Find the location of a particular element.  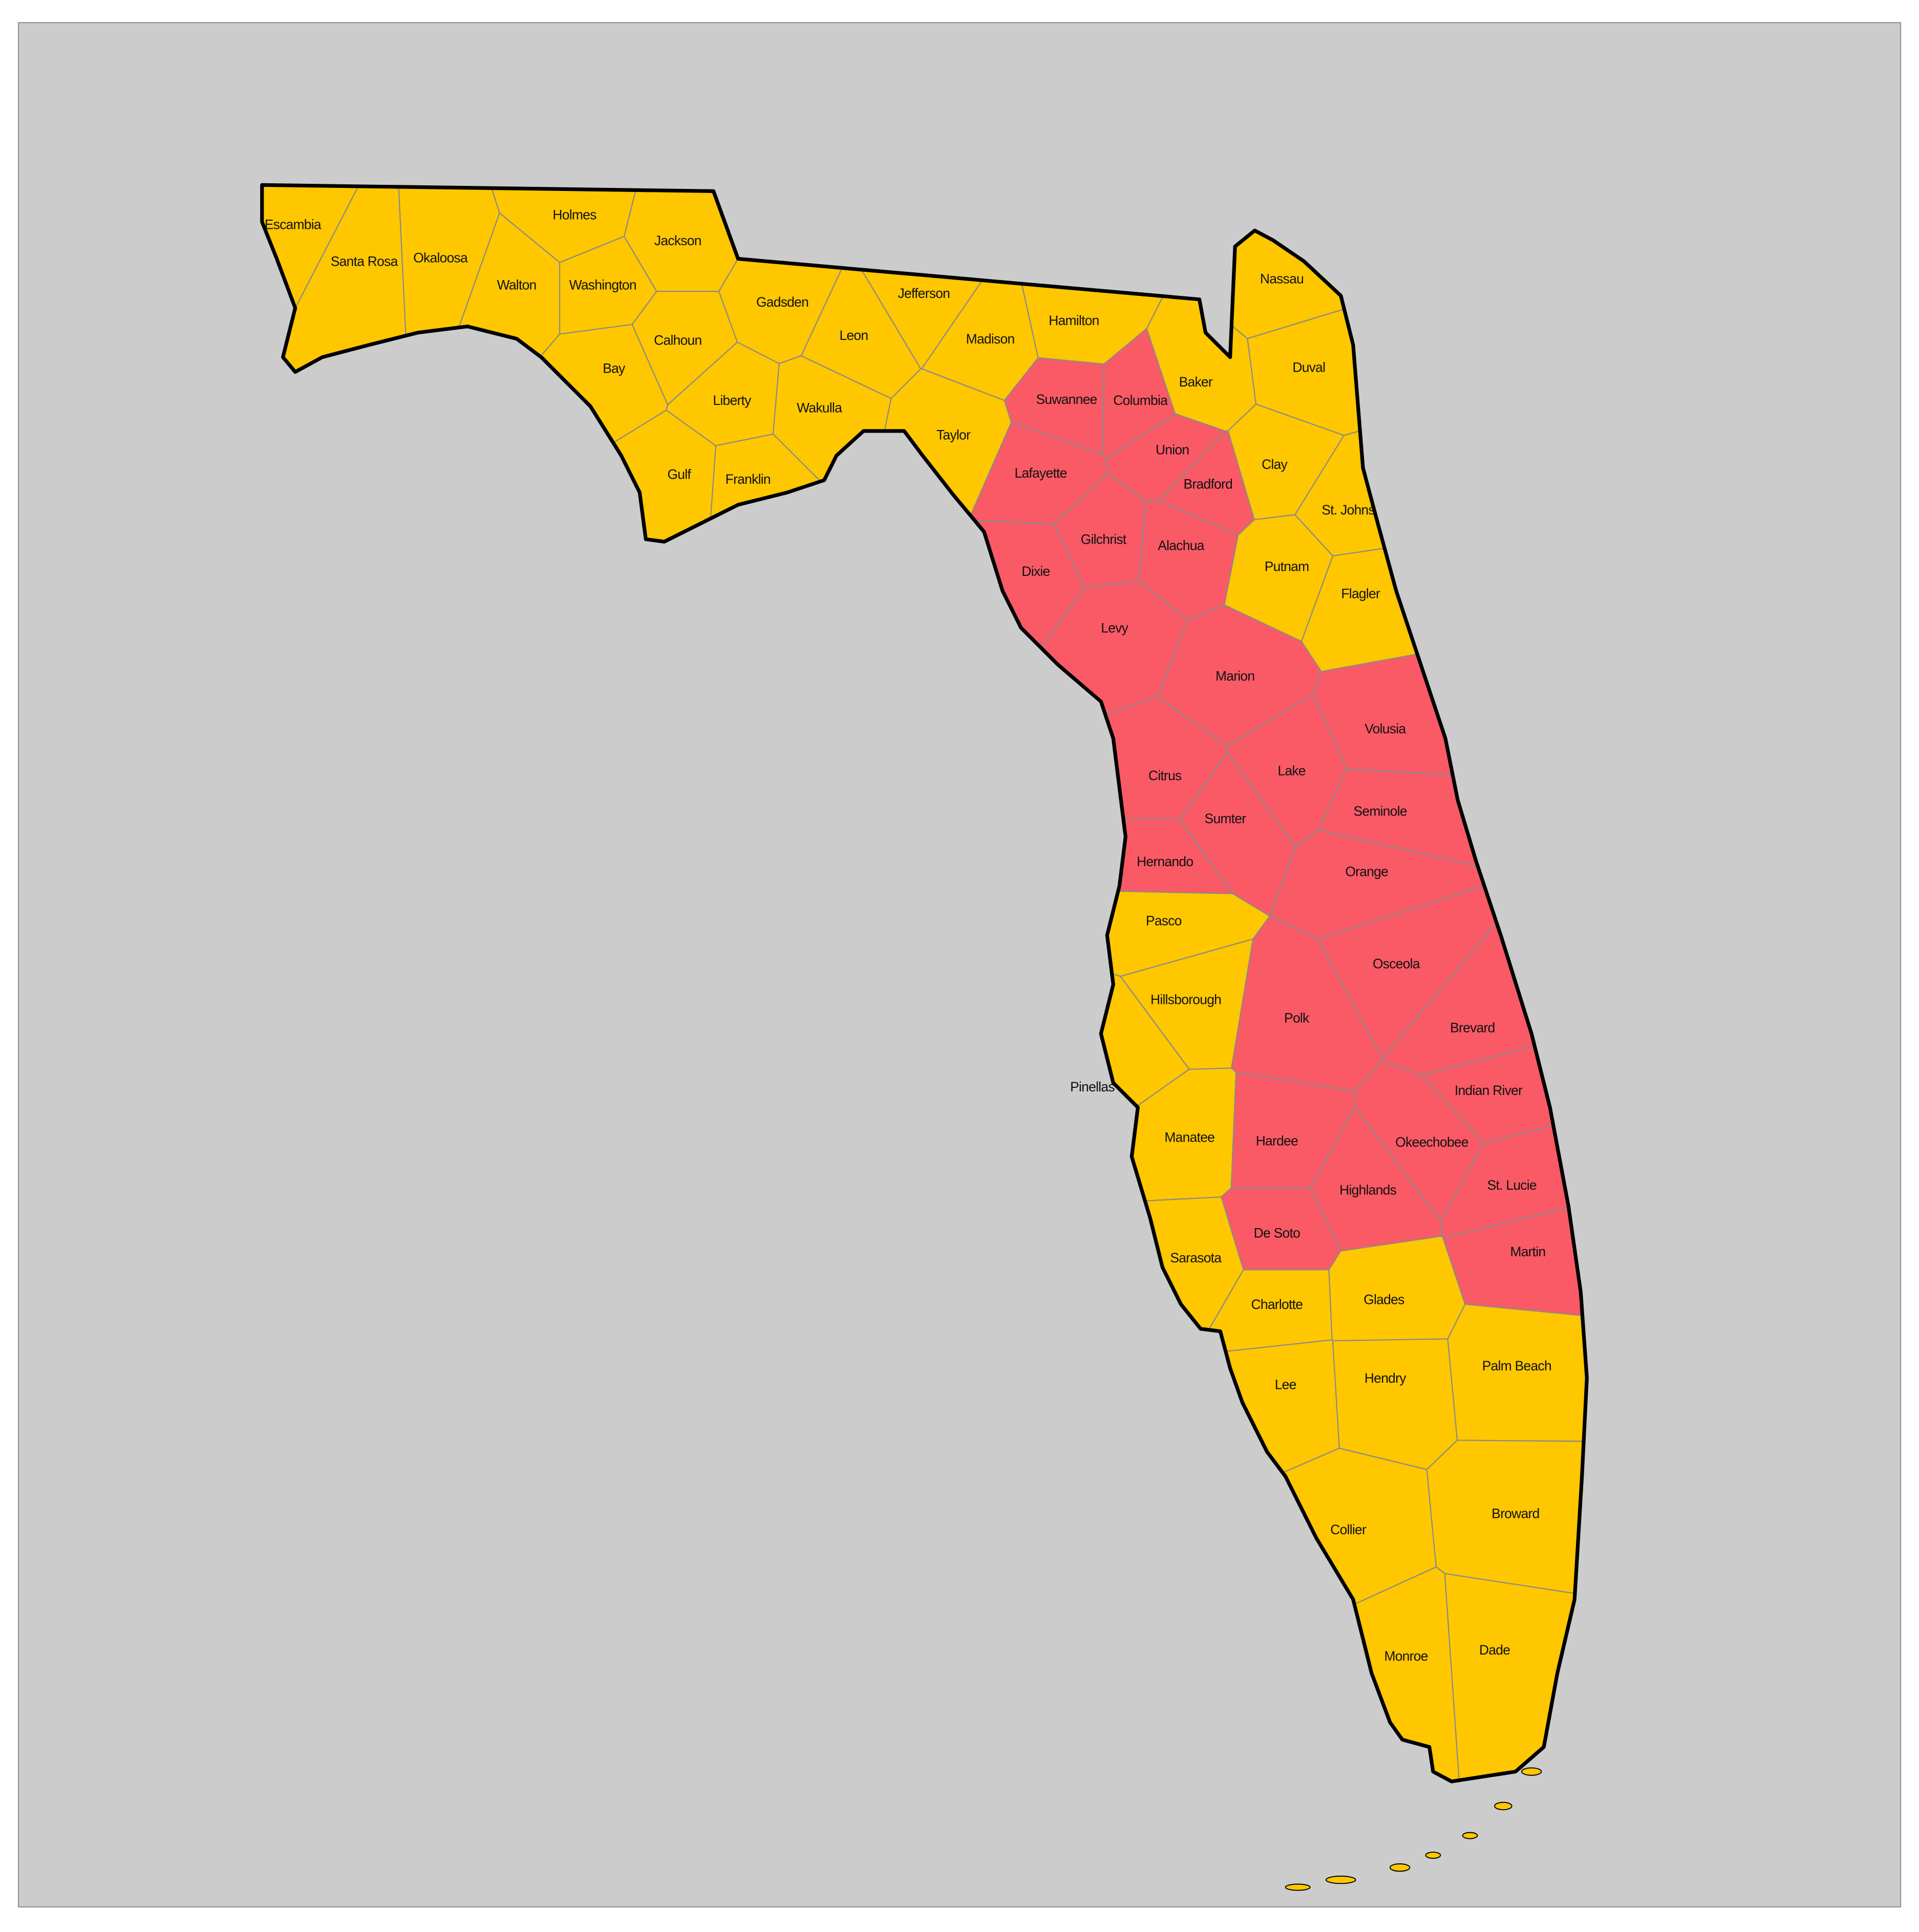

county-label: Citrus is located at coordinates (1165, 775).